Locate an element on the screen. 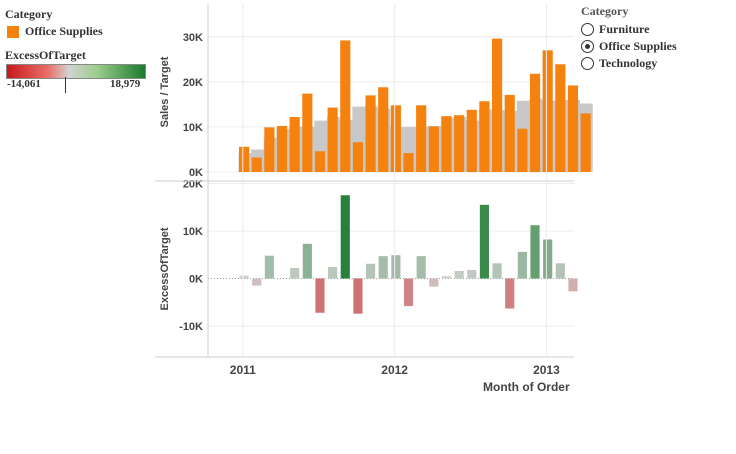  filter-option-technology: Technology is located at coordinates (629, 63).